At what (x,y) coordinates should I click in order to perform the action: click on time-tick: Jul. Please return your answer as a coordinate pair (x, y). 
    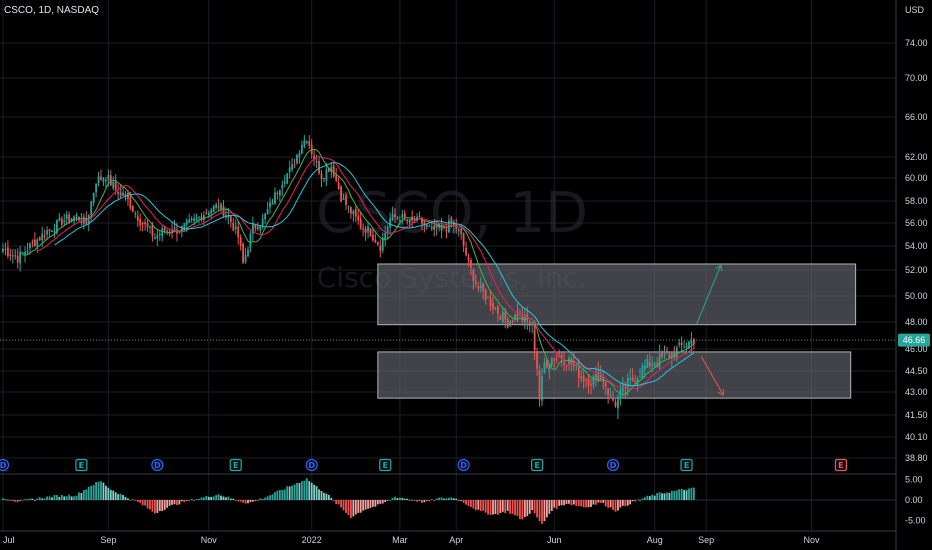
    Looking at the image, I should click on (9, 540).